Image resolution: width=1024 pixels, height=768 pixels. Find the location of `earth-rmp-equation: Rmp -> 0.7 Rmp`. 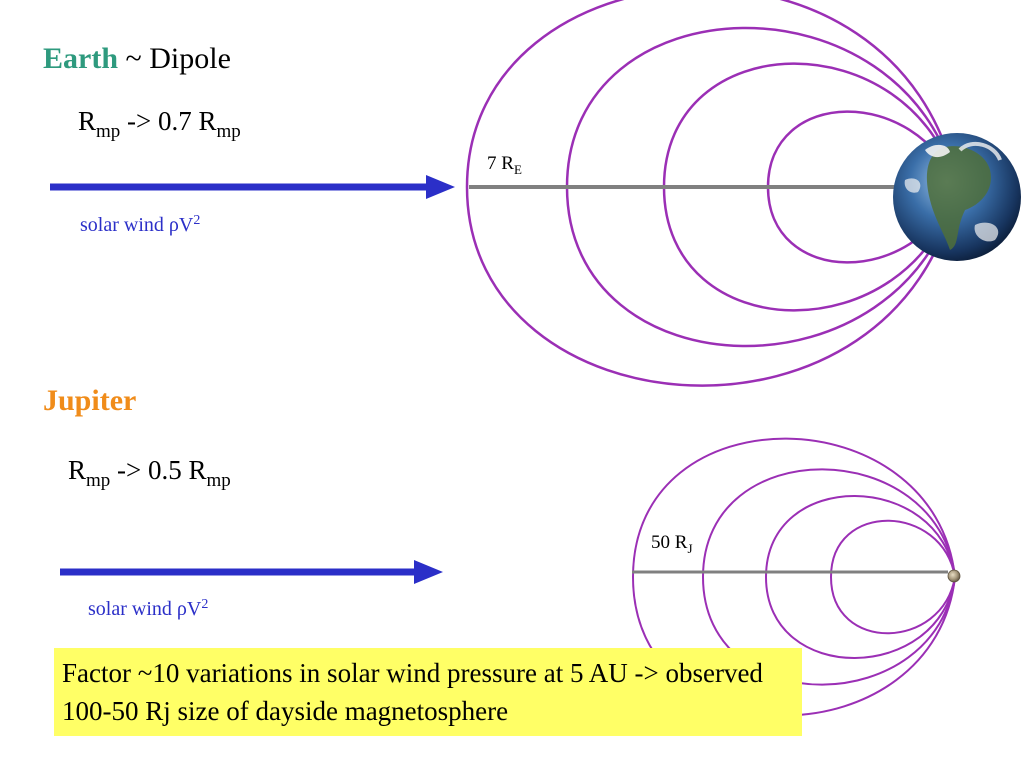

earth-rmp-equation: Rmp -> 0.7 Rmp is located at coordinates (159, 123).